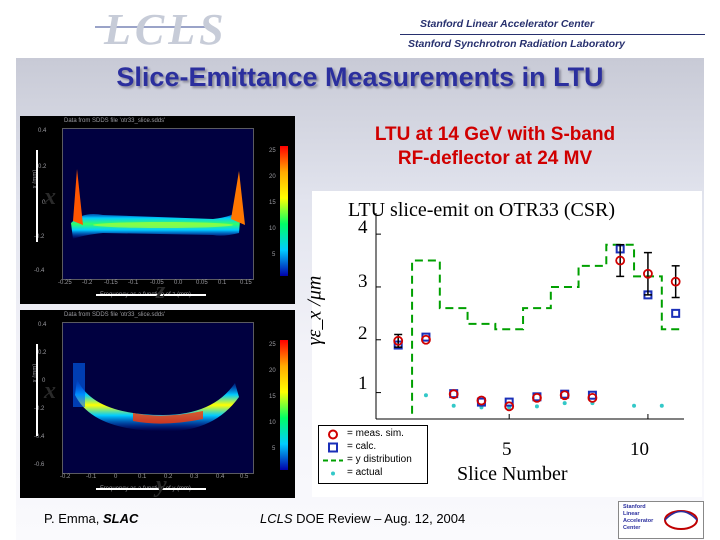 The width and height of the screenshot is (720, 540). I want to click on bottom-x-symbol: x, so click(50, 391).